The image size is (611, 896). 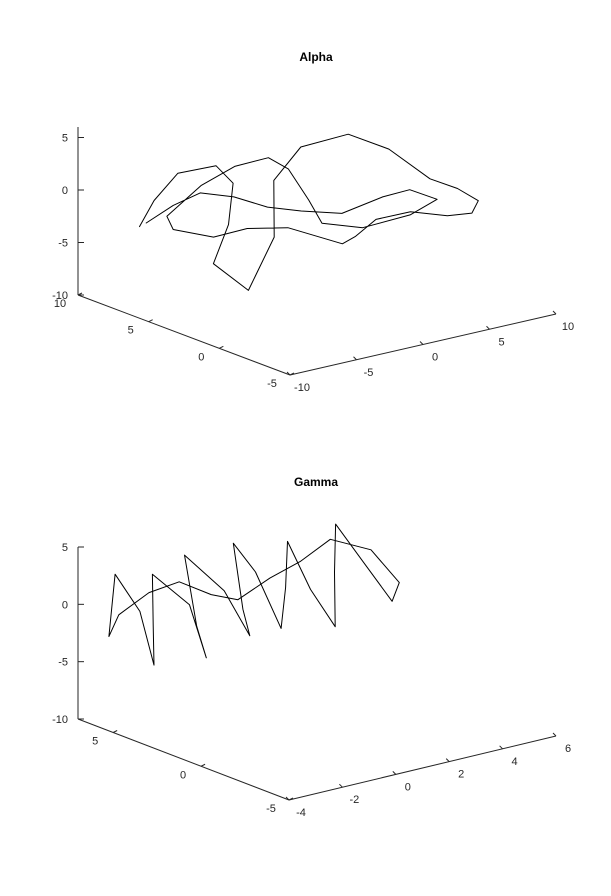 What do you see at coordinates (461, 775) in the screenshot?
I see `x-tick-label: 2` at bounding box center [461, 775].